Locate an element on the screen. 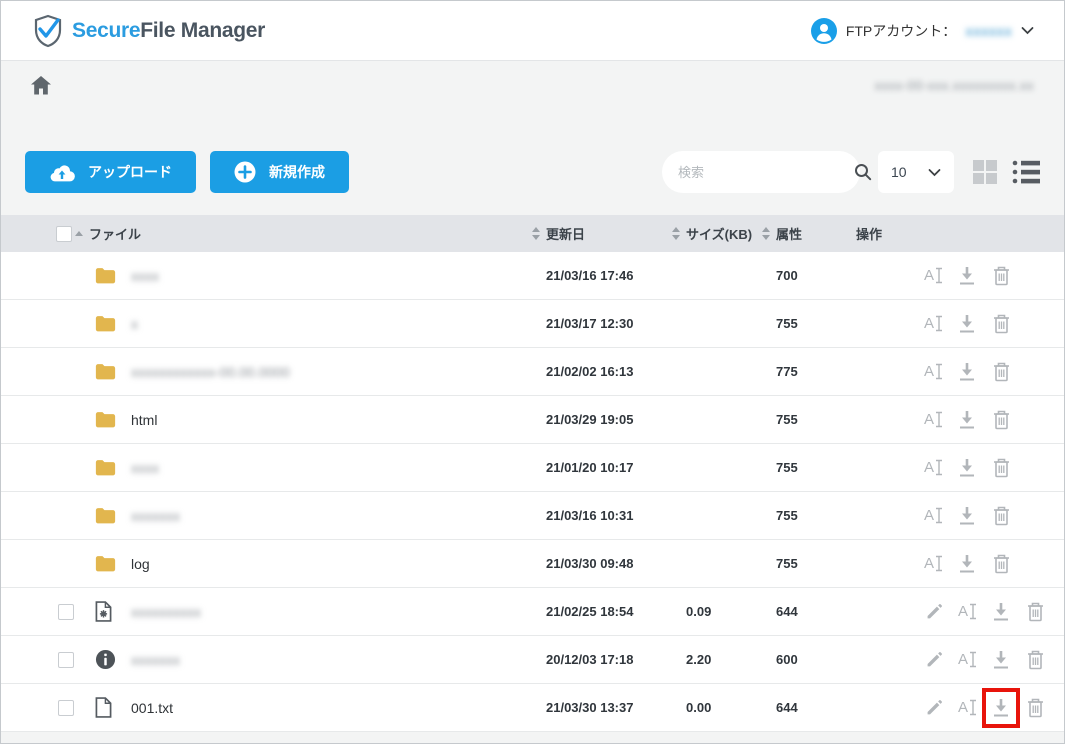 The image size is (1065, 744). column-header-attr: 属性 is located at coordinates (809, 233).